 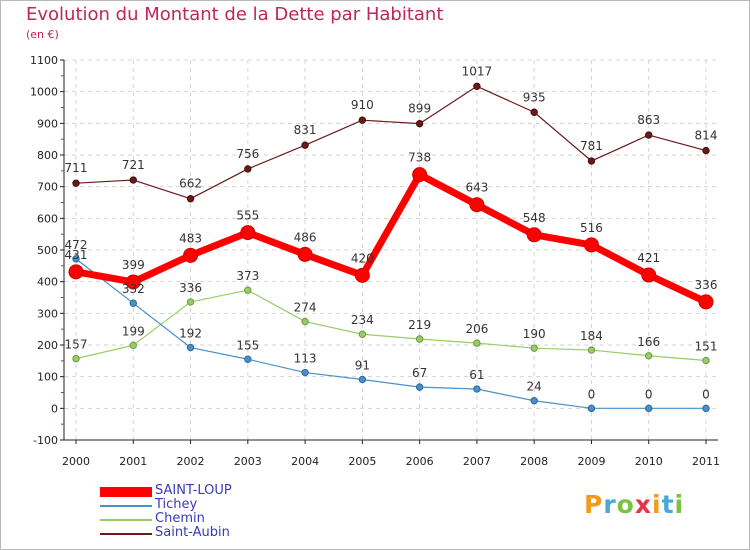 I want to click on y-tick-label: 1000, so click(x=44, y=92).